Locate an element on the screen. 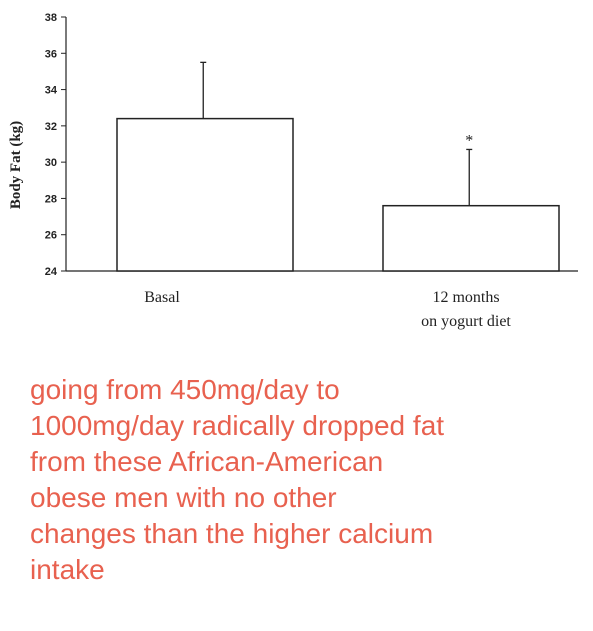 This screenshot has height=631, width=593. x-axis-labels: Basal 12 months on yogurt diet is located at coordinates (327, 309).